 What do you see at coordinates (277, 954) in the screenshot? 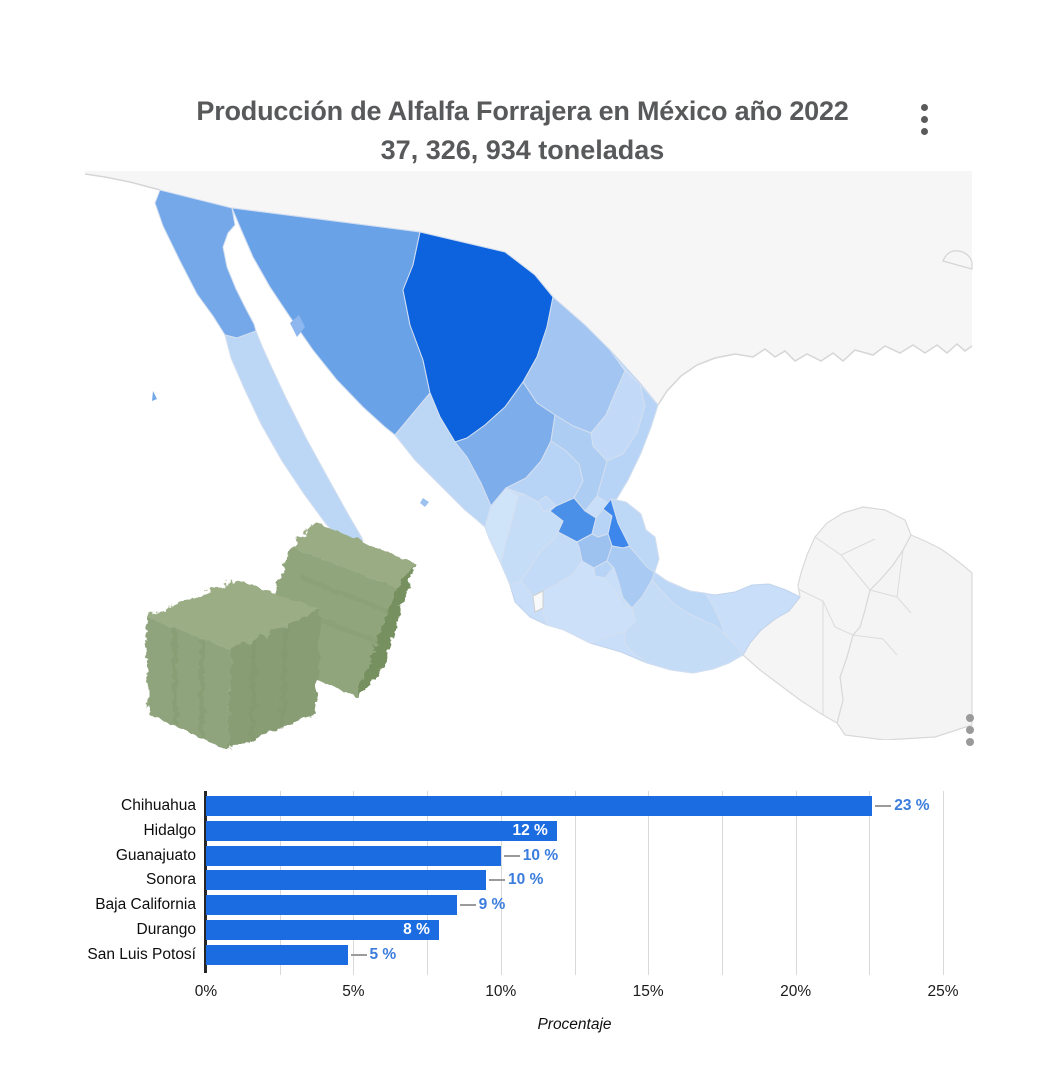
I see `bar-san-luis-potosi` at bounding box center [277, 954].